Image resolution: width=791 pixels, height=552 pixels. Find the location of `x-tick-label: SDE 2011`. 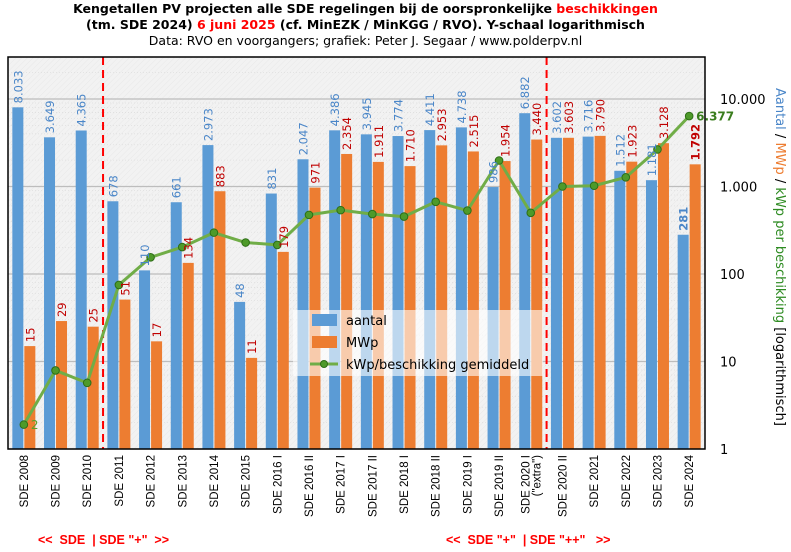

x-tick-label: SDE 2011 is located at coordinates (120, 481).